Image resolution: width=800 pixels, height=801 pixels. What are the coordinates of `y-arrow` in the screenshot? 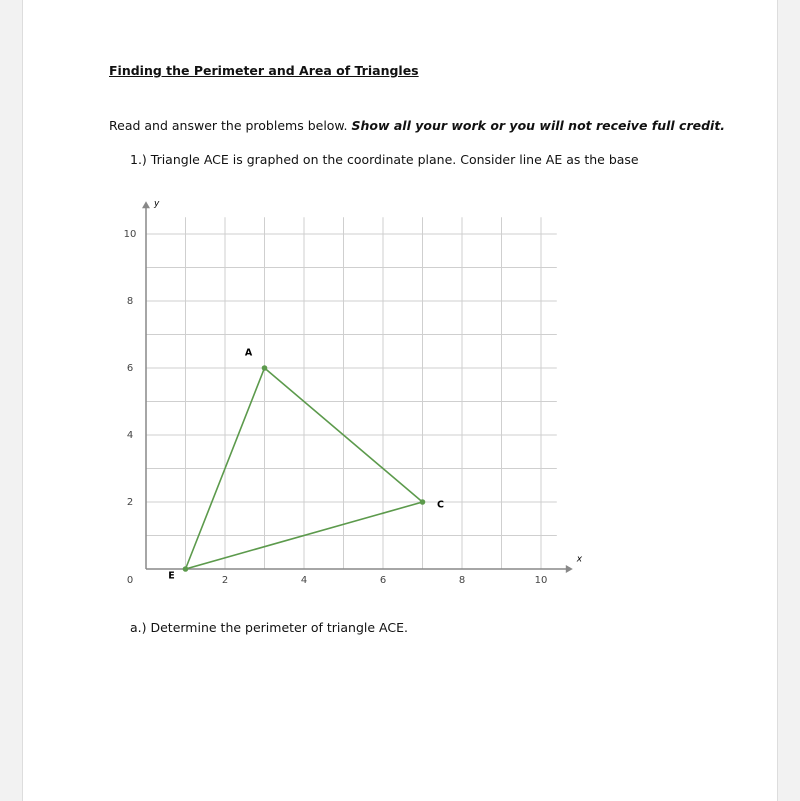 It's located at (146, 205).